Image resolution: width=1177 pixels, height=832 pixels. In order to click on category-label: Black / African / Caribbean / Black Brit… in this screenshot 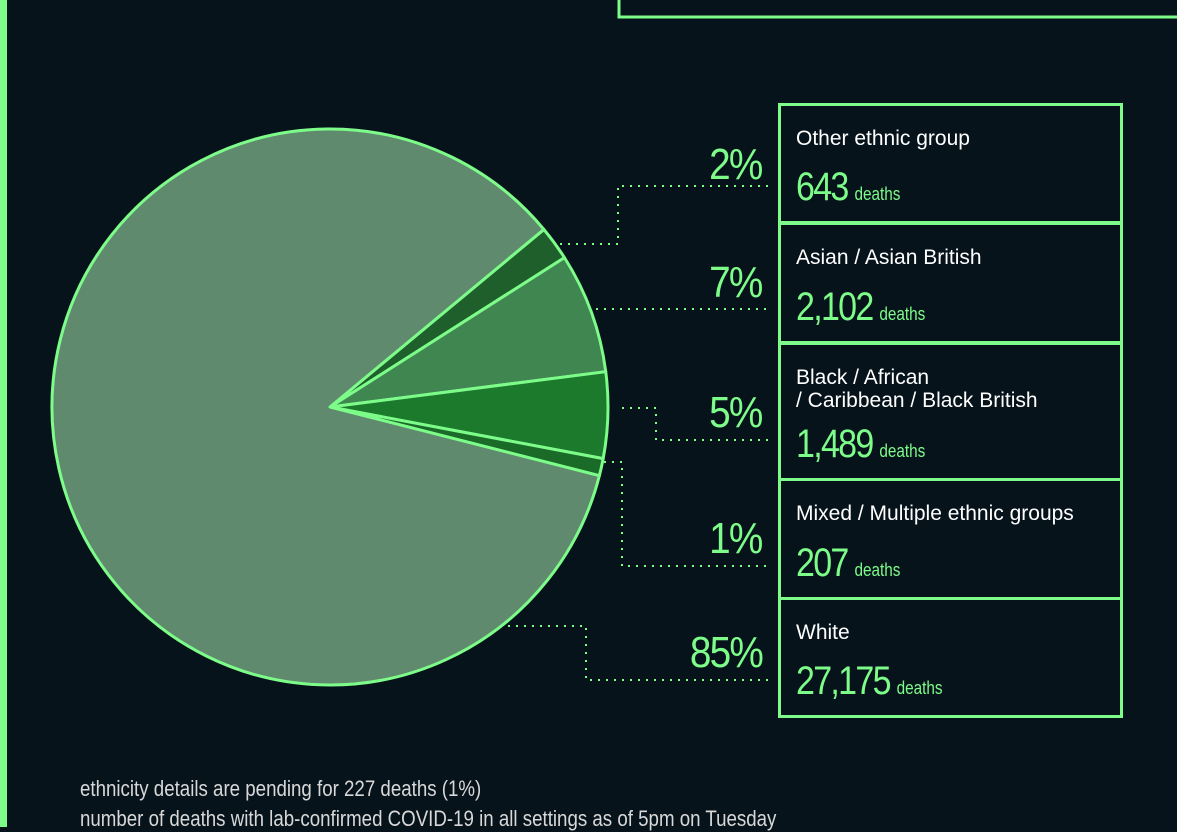, I will do `click(917, 389)`.